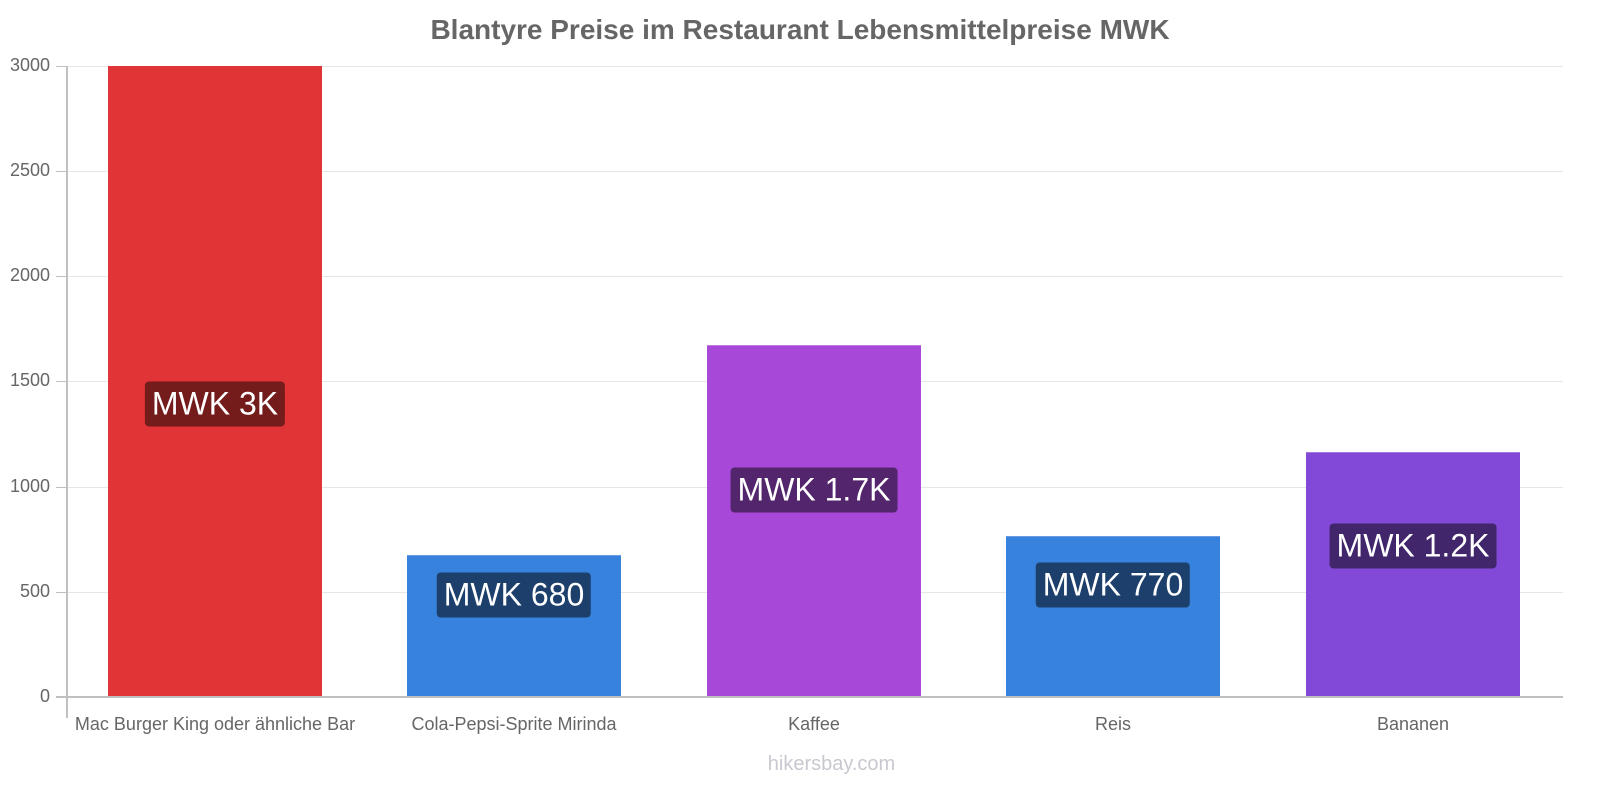 The height and width of the screenshot is (800, 1600). I want to click on y-tick-label: 2000, so click(29, 275).